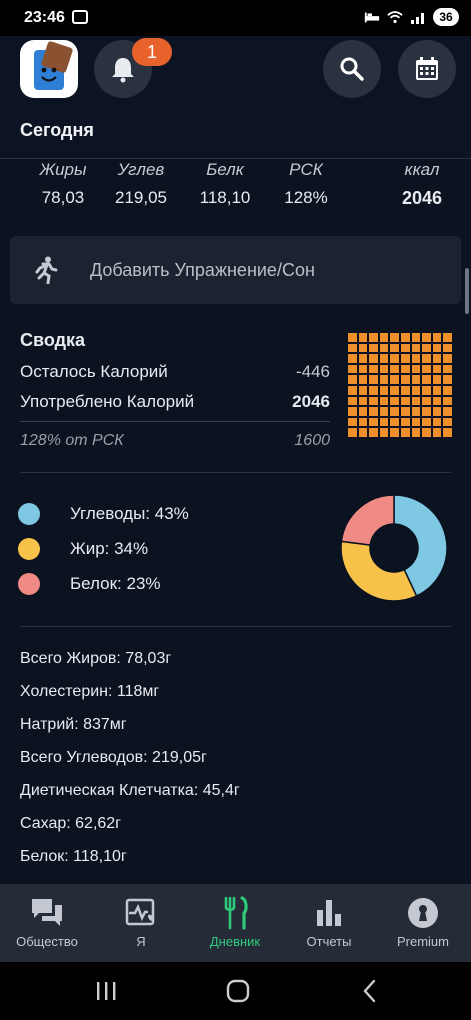 The height and width of the screenshot is (1020, 471). I want to click on screenshot-icon, so click(80, 17).